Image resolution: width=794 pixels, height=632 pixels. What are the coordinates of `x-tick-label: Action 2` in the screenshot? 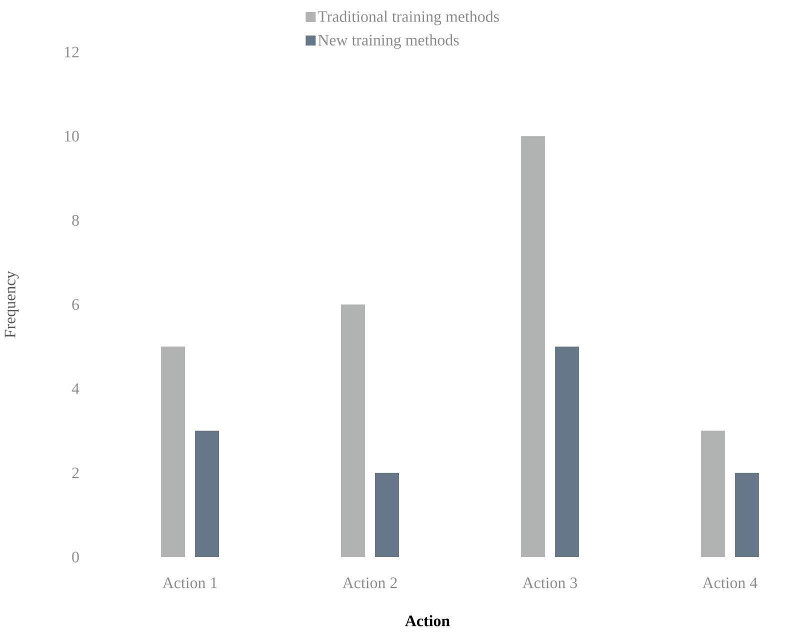 It's located at (369, 583).